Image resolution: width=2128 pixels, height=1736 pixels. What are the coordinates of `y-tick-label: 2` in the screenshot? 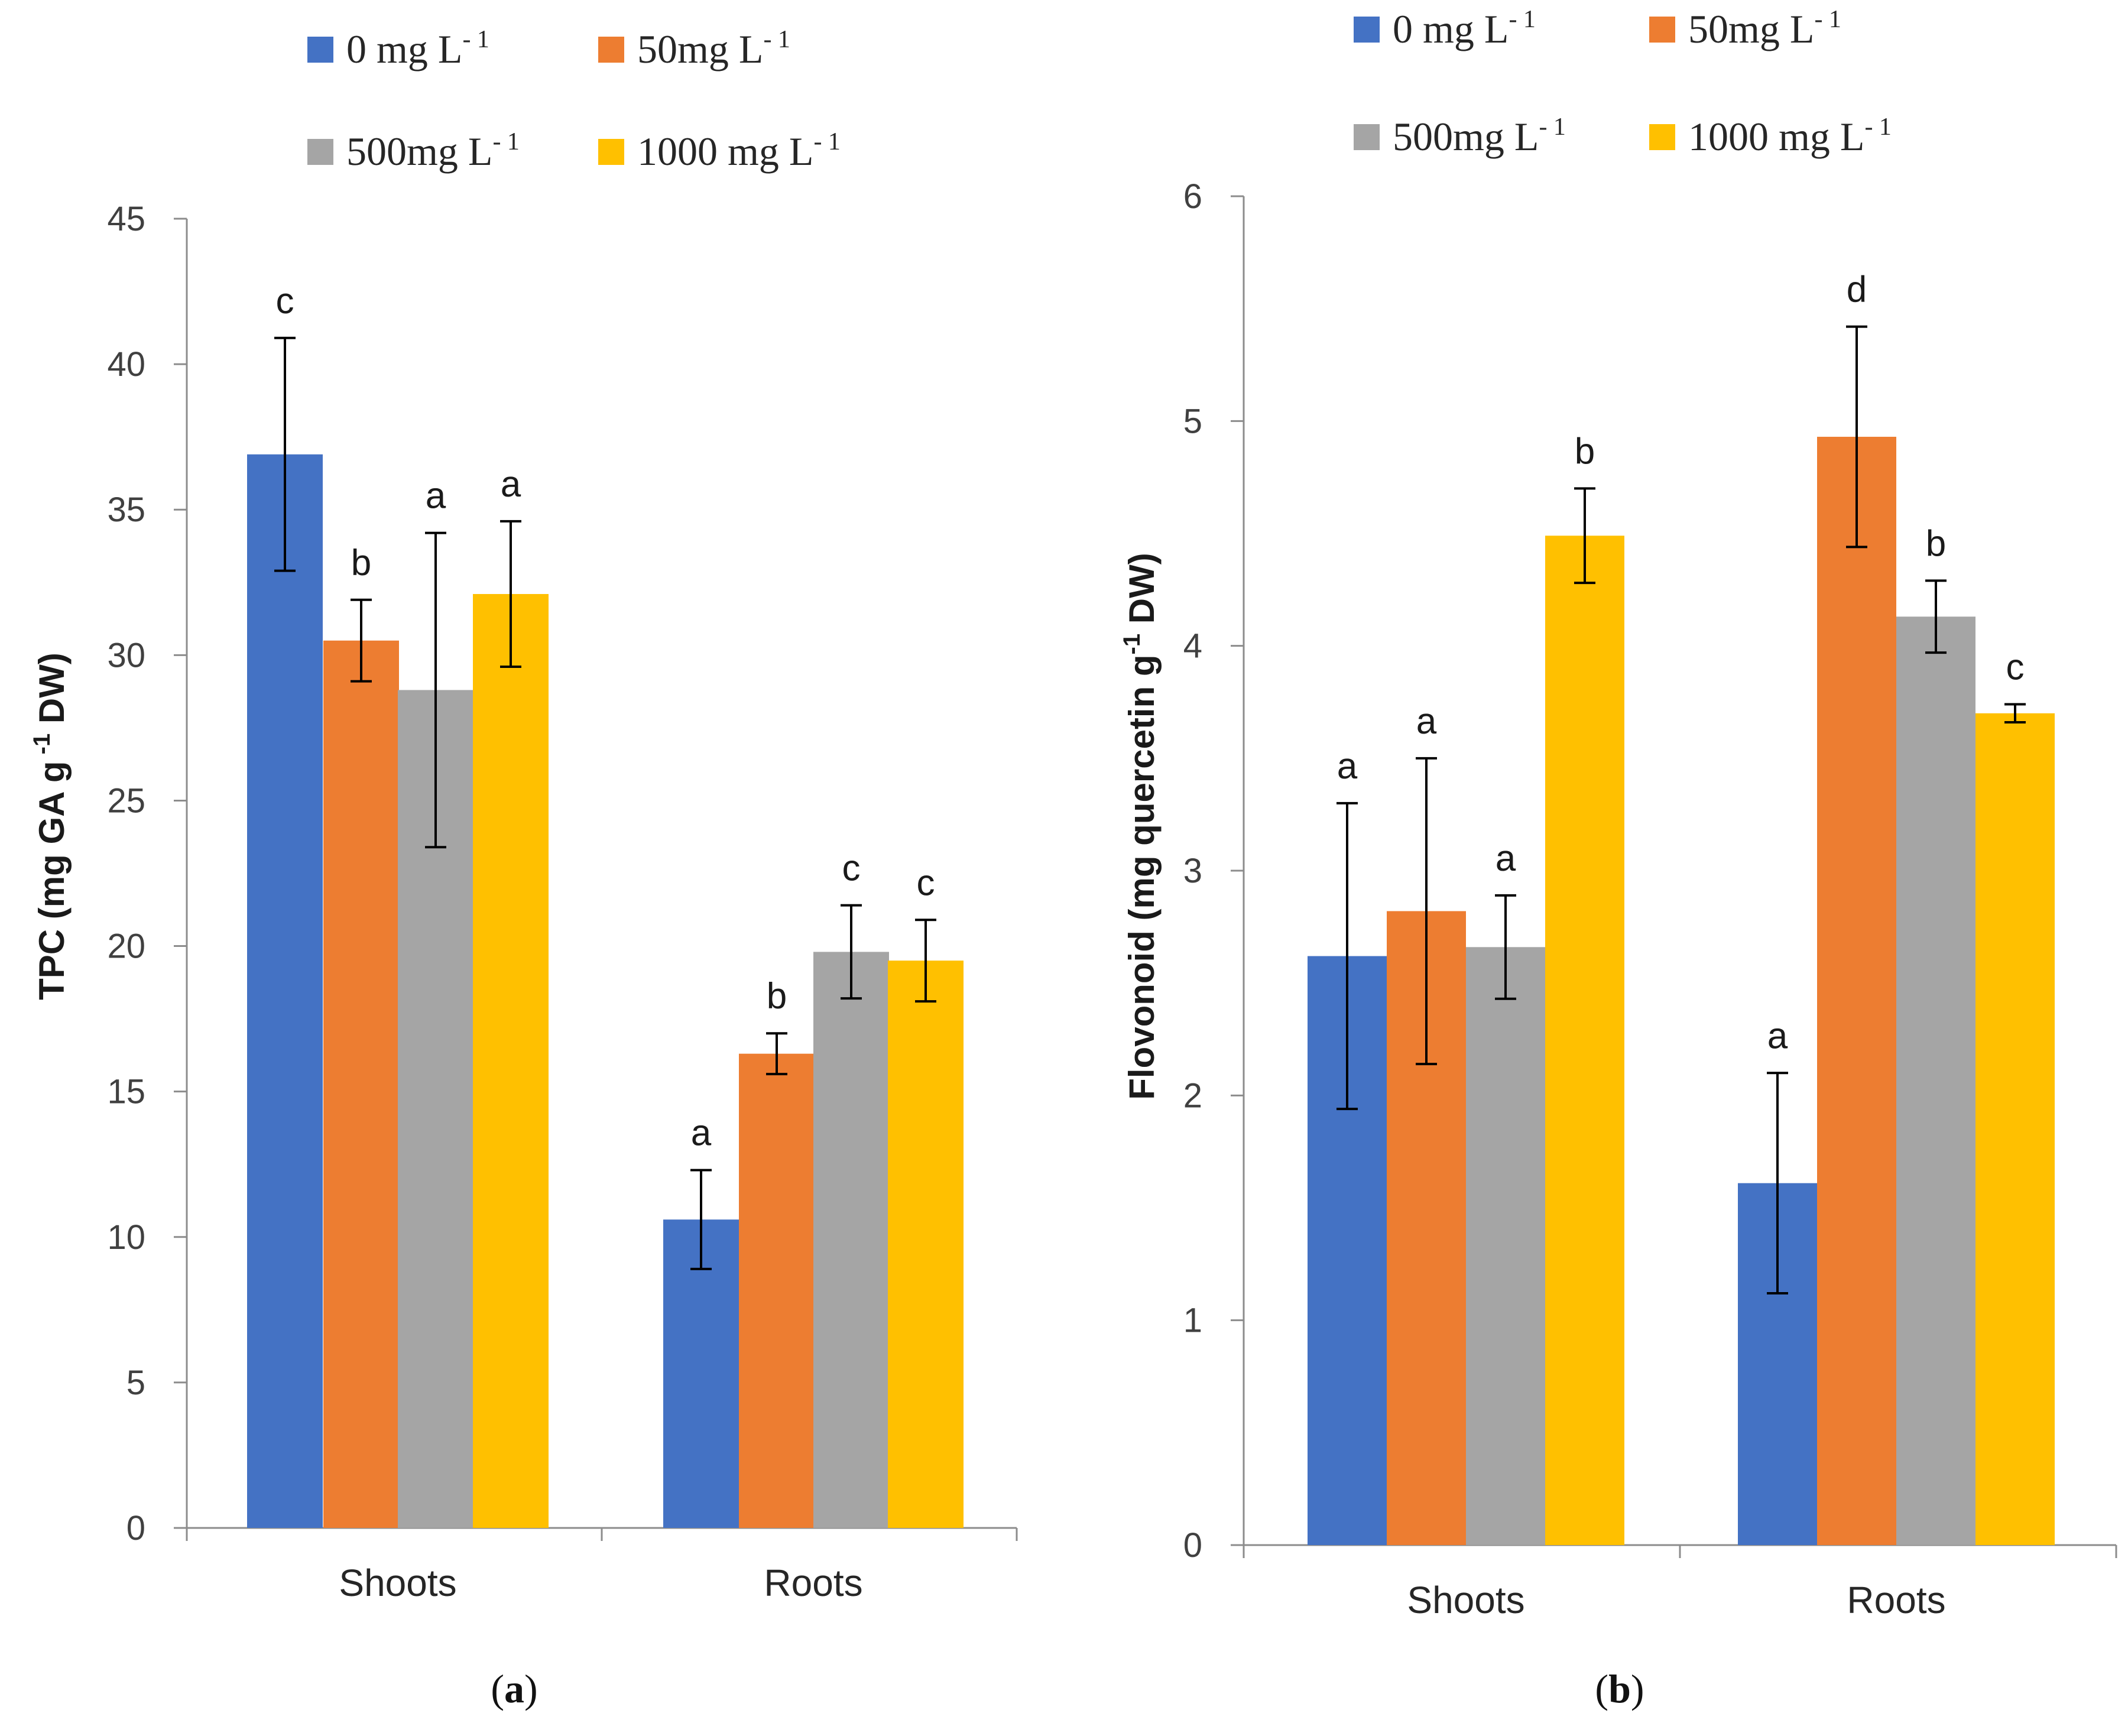 It's located at (1192, 1095).